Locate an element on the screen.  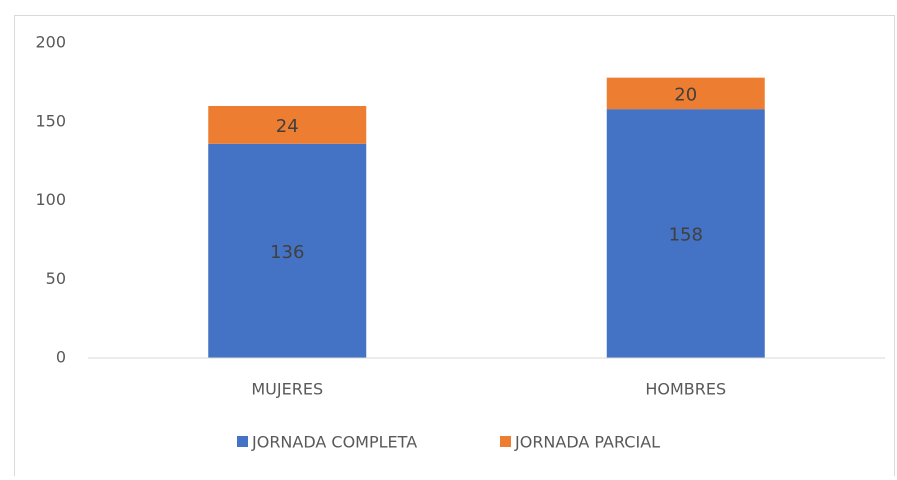
y-tick-label: 200 is located at coordinates (50, 42).